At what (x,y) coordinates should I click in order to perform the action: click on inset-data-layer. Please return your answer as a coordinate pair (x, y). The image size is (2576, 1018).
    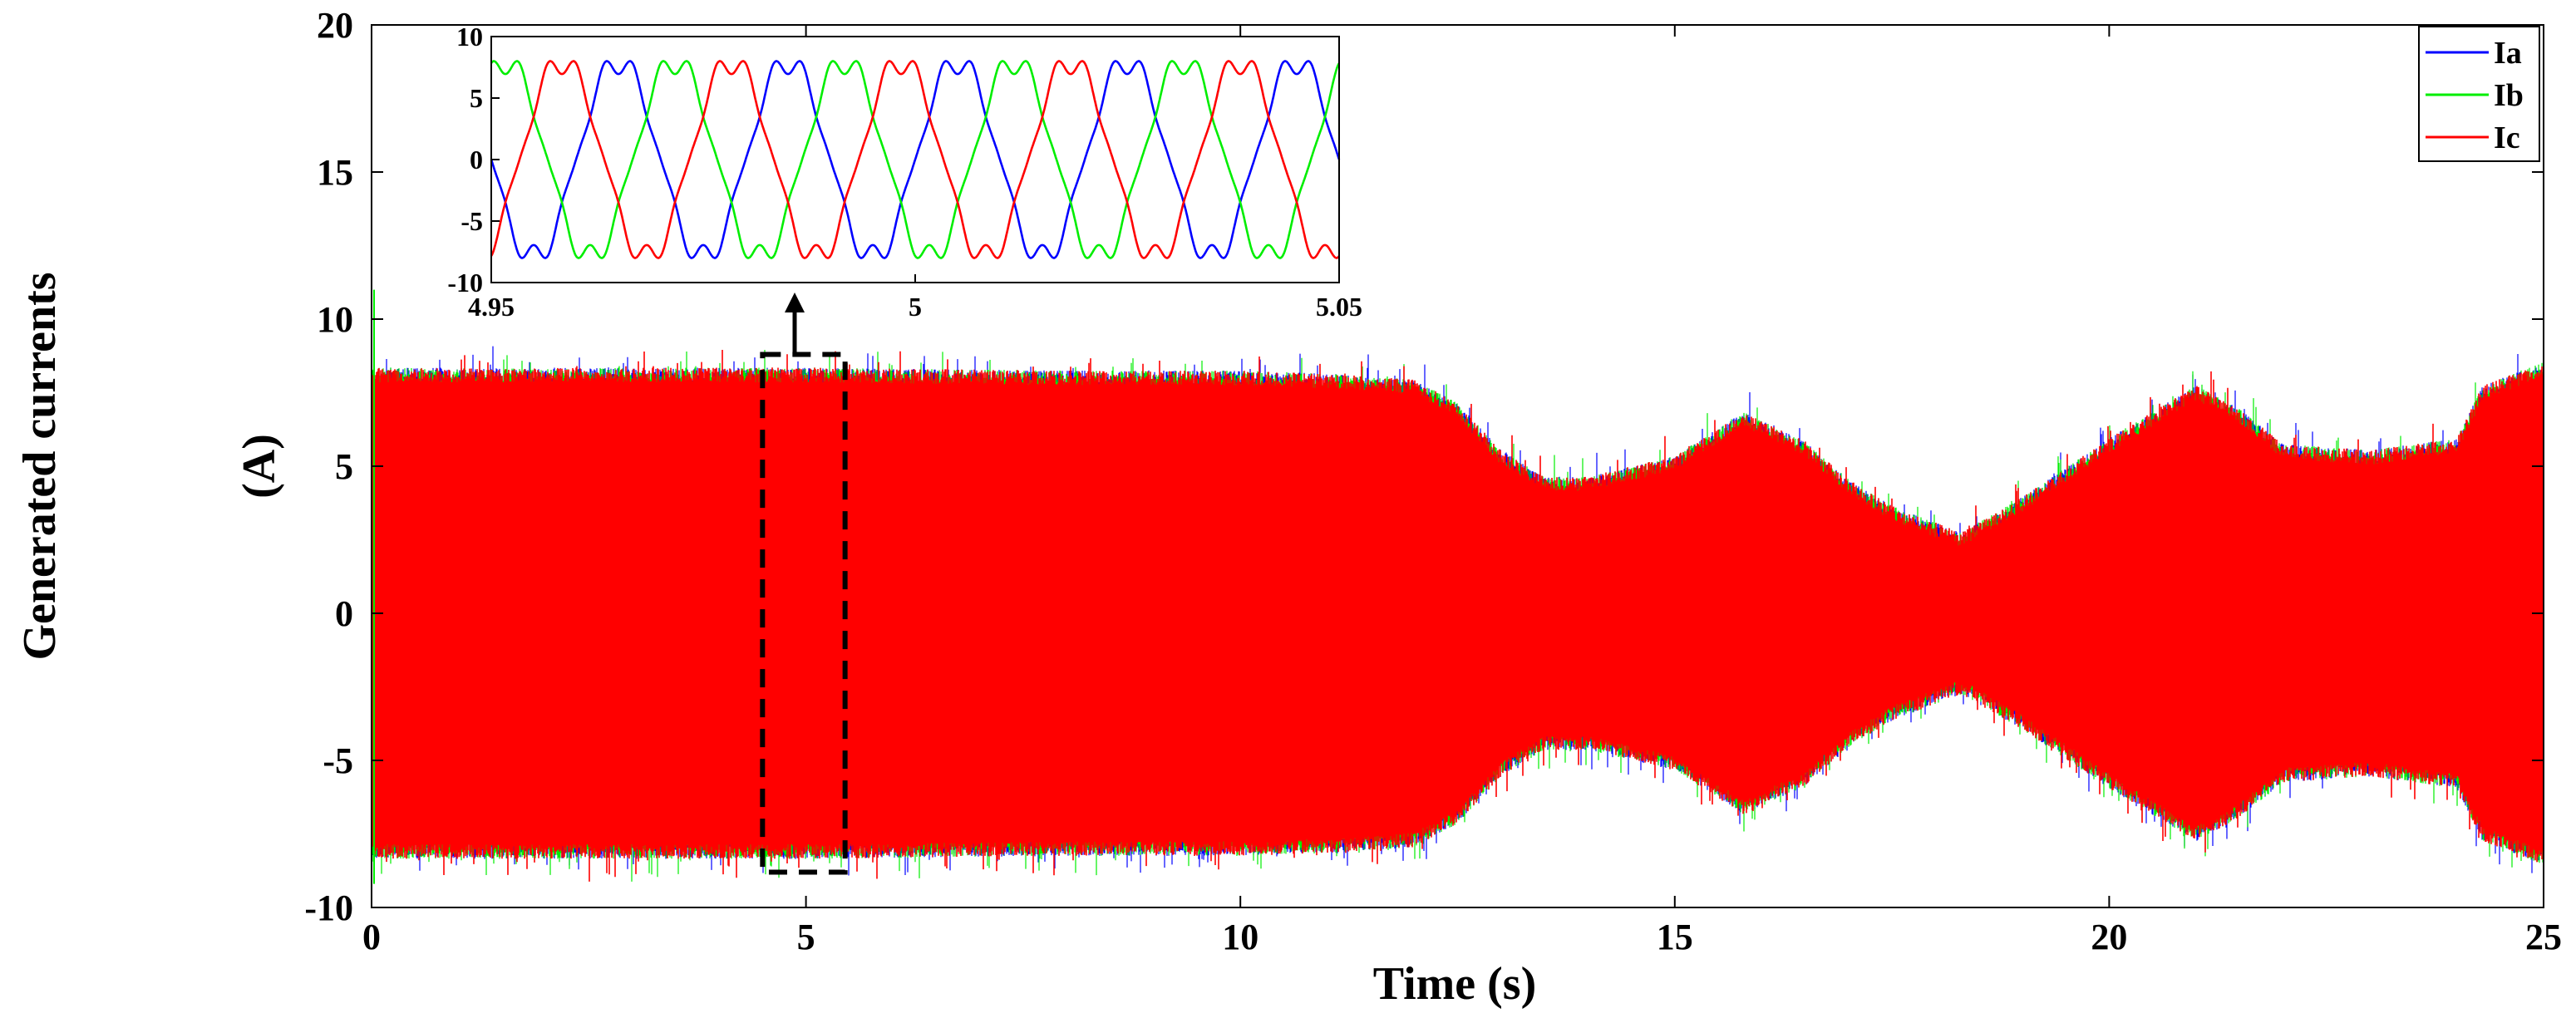
    Looking at the image, I should click on (915, 159).